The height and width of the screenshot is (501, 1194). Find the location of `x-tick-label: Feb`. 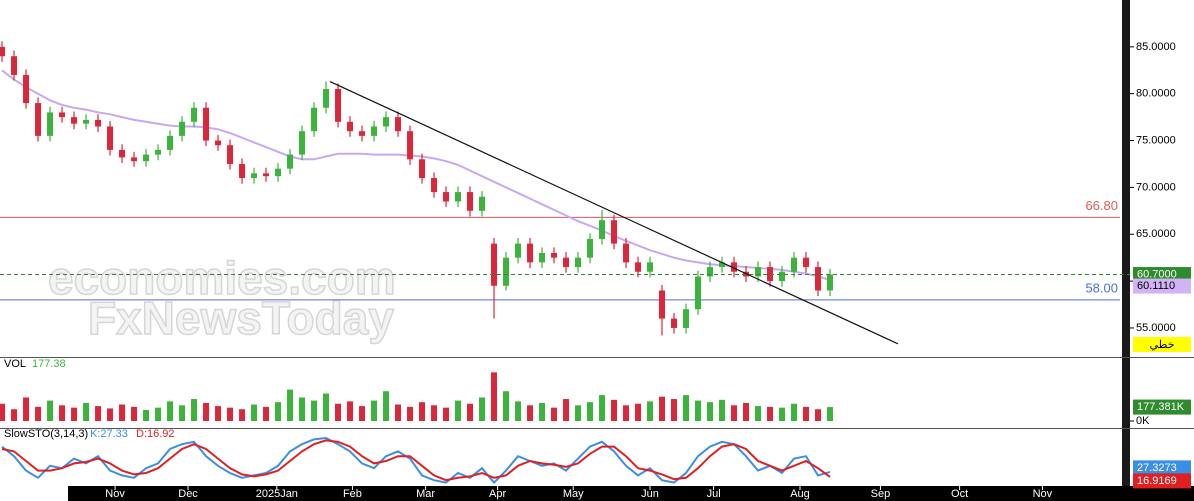

x-tick-label: Feb is located at coordinates (352, 494).